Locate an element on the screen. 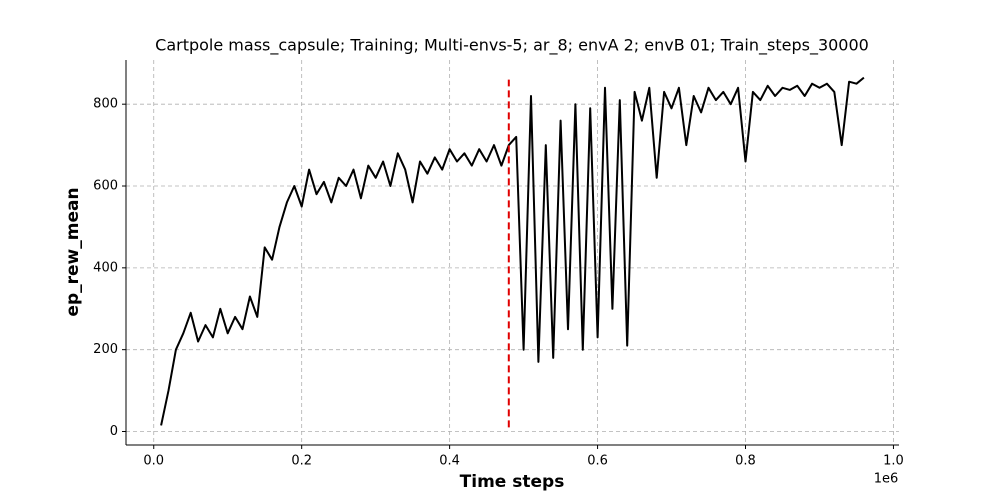 The height and width of the screenshot is (504, 1000). x-tick-label: 0.0 is located at coordinates (153, 461).